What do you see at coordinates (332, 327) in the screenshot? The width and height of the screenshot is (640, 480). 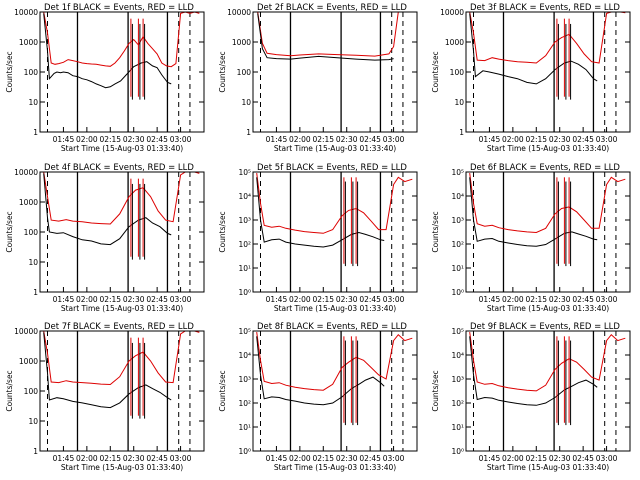 I see `panel-title: Det 8f BLACK = Events, RED = LLD` at bounding box center [332, 327].